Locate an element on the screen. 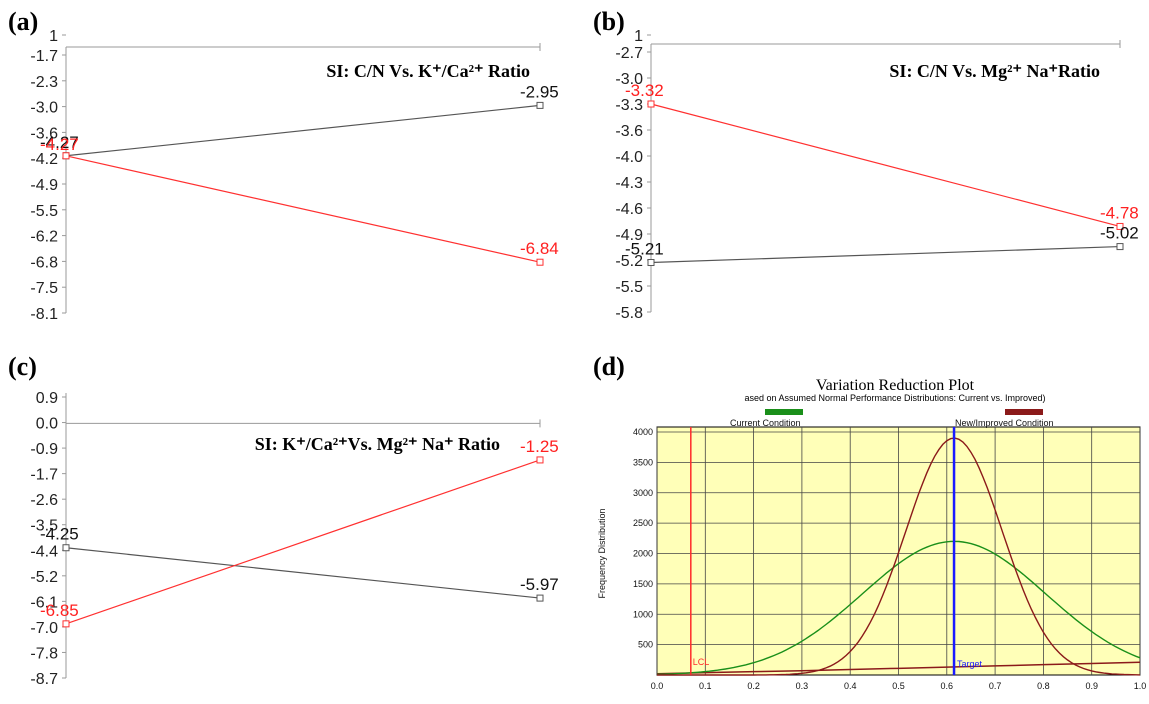 The width and height of the screenshot is (1149, 704). data-label: -4.25 is located at coordinates (59, 534).